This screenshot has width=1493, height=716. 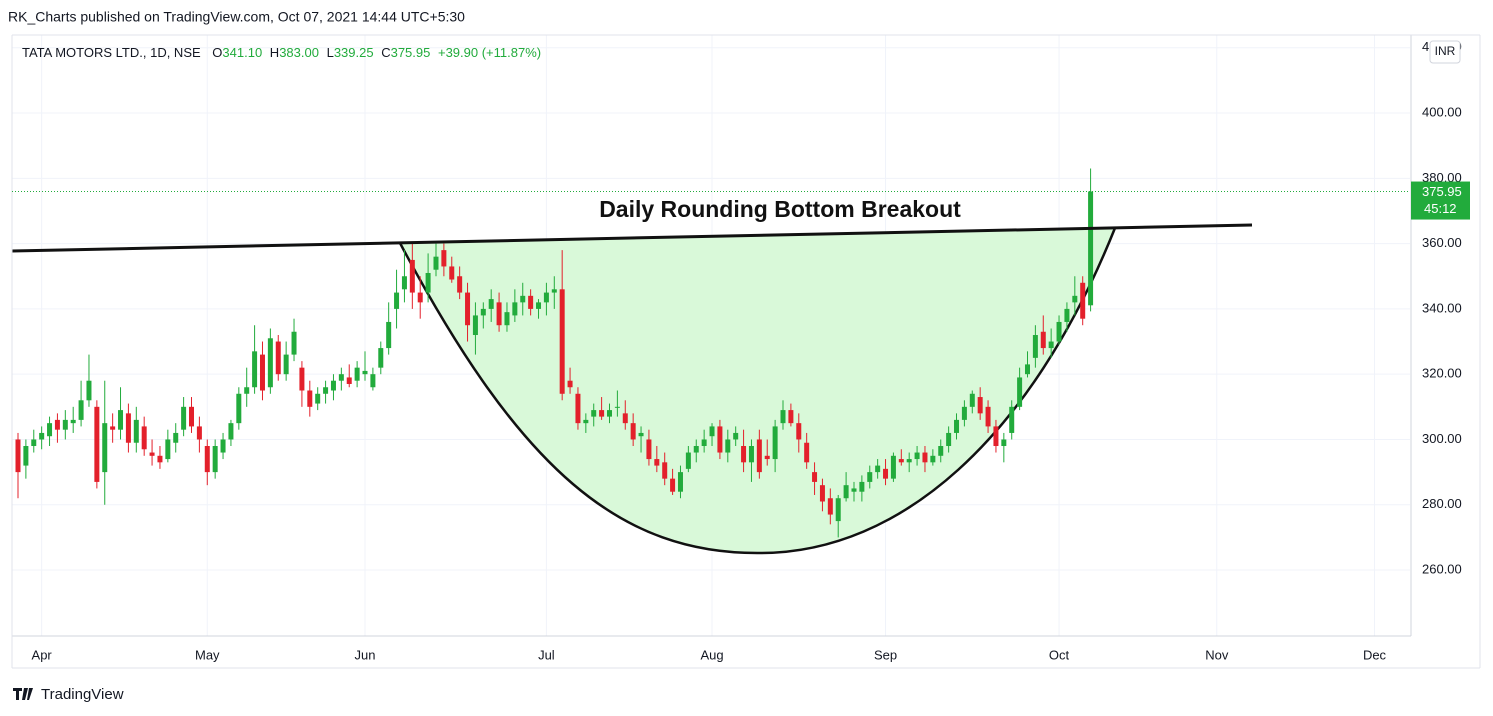 What do you see at coordinates (1442, 177) in the screenshot?
I see `y-tick-label: 380.00` at bounding box center [1442, 177].